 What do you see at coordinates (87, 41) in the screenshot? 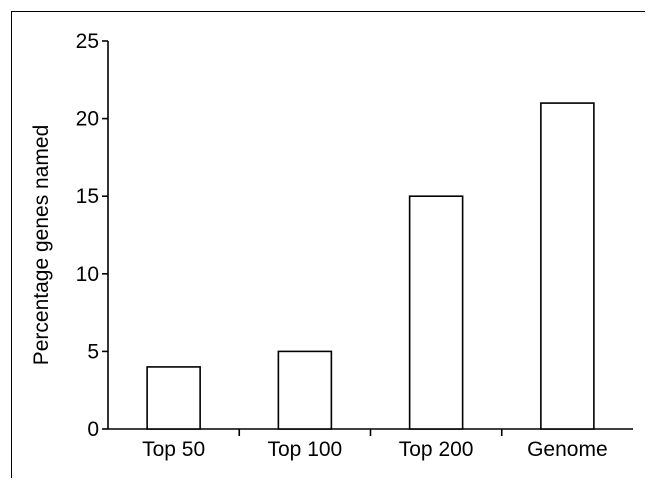
I see `y-tick-label: 25` at bounding box center [87, 41].